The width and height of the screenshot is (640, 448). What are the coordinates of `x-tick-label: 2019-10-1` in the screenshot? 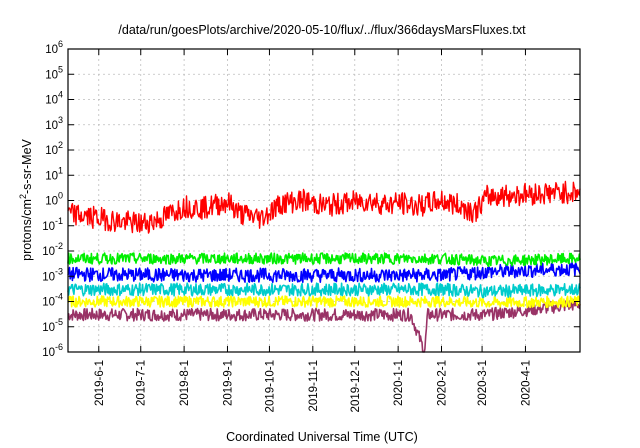 It's located at (270, 386).